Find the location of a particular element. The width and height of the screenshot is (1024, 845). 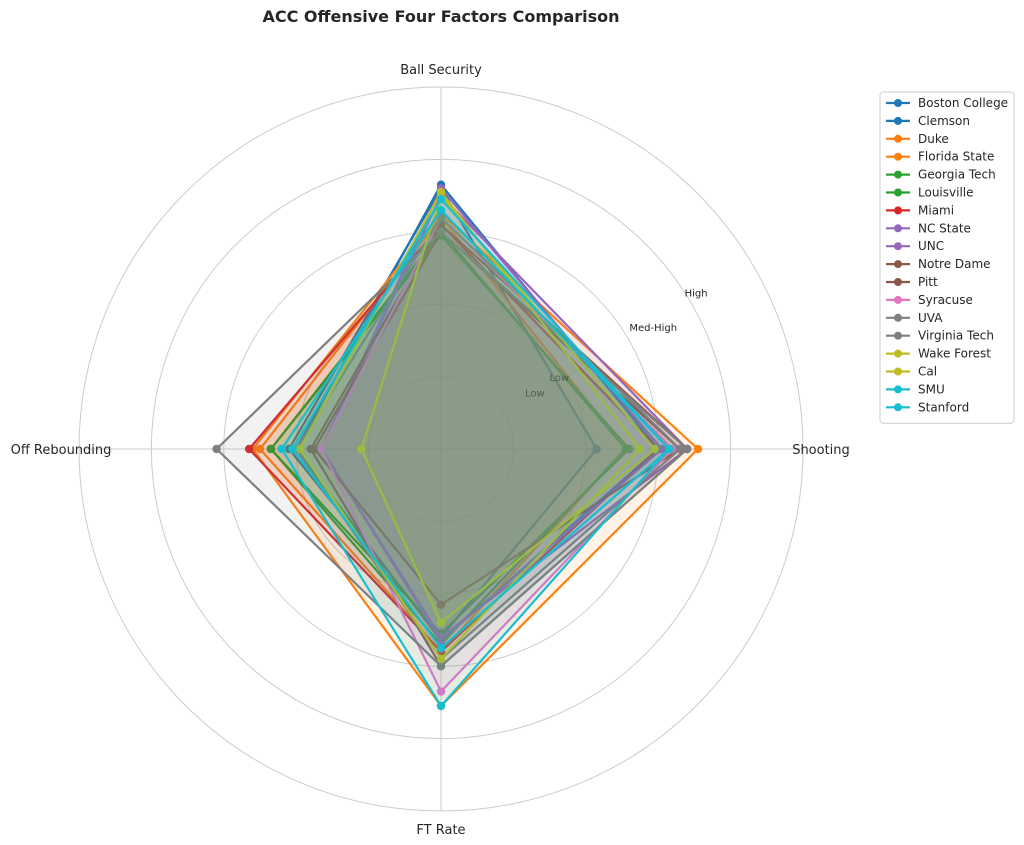

legend-entry: Cal is located at coordinates (911, 372).